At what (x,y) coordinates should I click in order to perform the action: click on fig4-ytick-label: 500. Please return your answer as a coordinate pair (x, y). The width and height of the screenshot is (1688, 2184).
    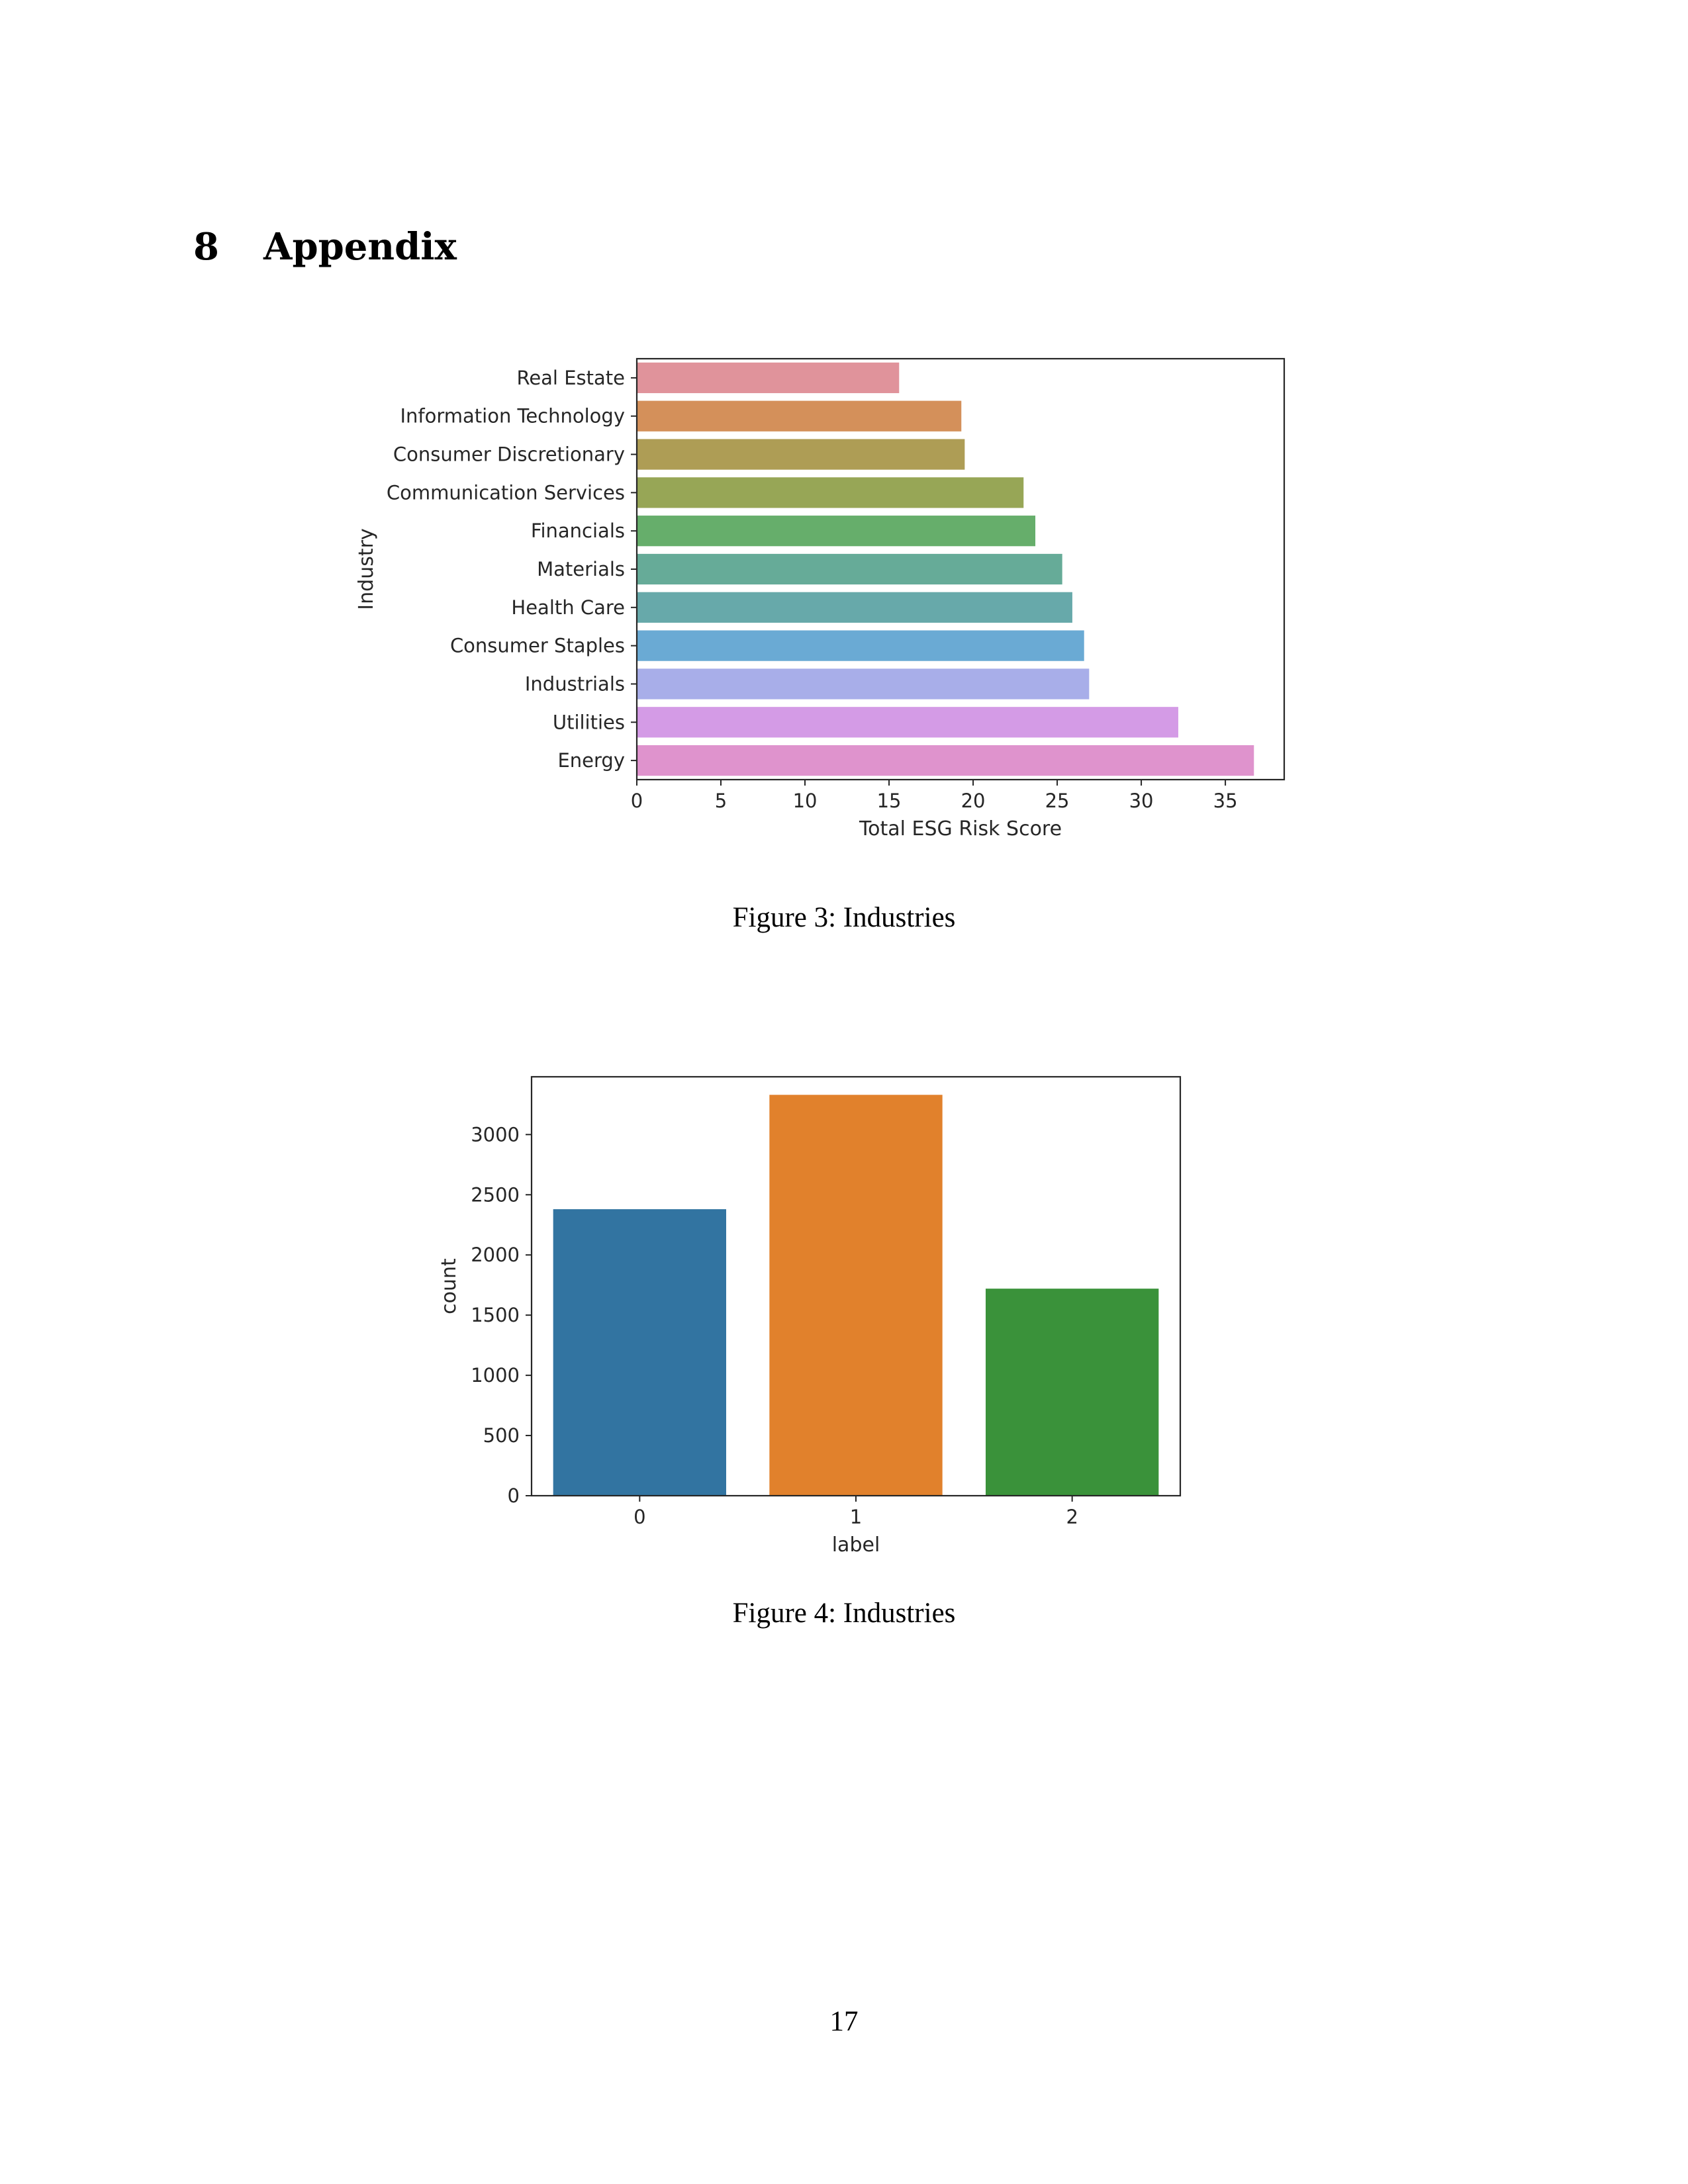
    Looking at the image, I should click on (501, 1436).